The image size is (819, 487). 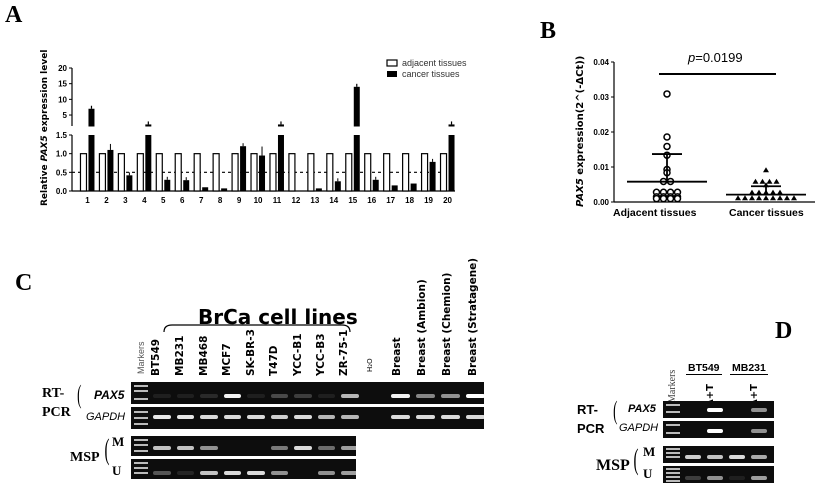 I want to click on panel-c-pax5-label: PAX5, so click(x=109, y=395).